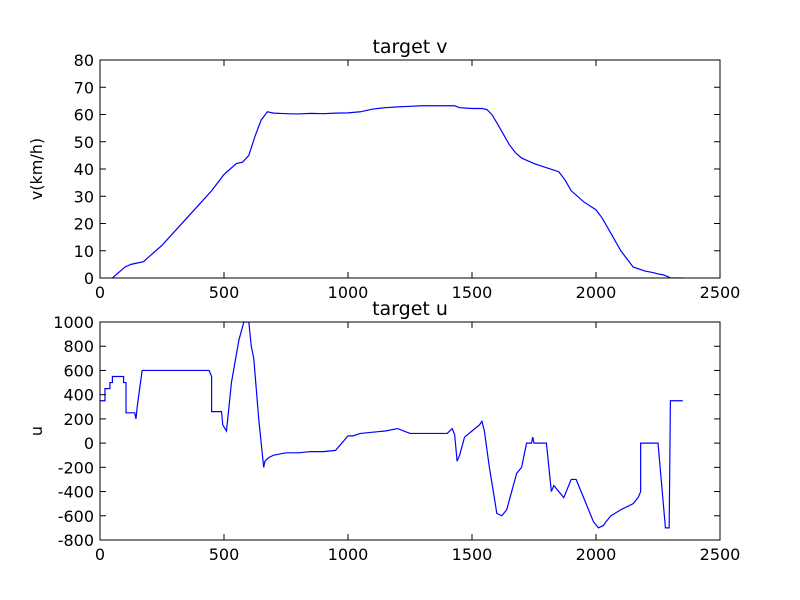  Describe the element at coordinates (36, 169) in the screenshot. I see `y-axis-label: v(km/h)` at that location.